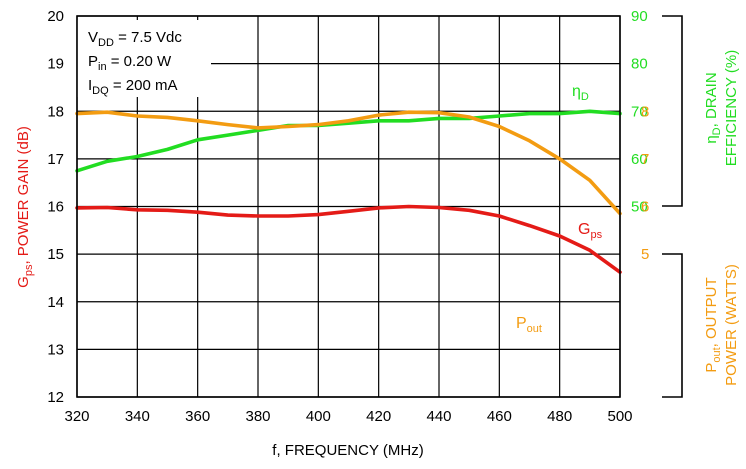 This screenshot has width=746, height=469. I want to click on series-label-power: Pout, so click(529, 325).